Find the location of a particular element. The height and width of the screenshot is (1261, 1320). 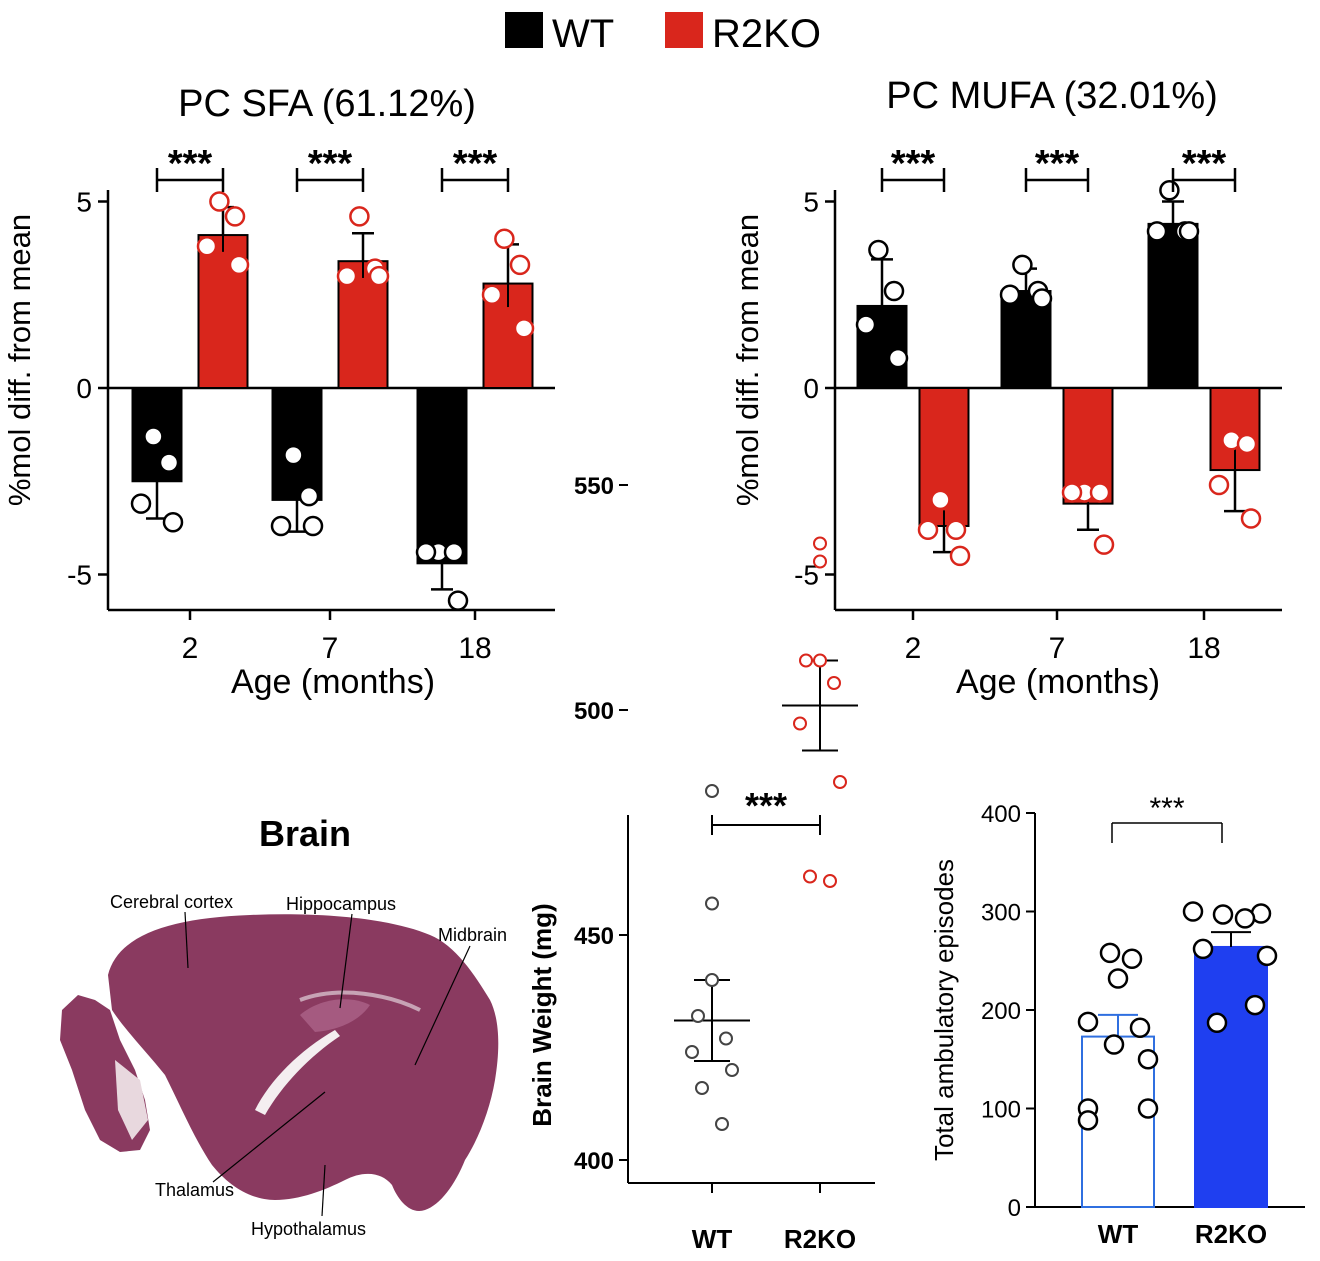

y-axis-title: Brain Weight (mg) is located at coordinates (542, 1014).